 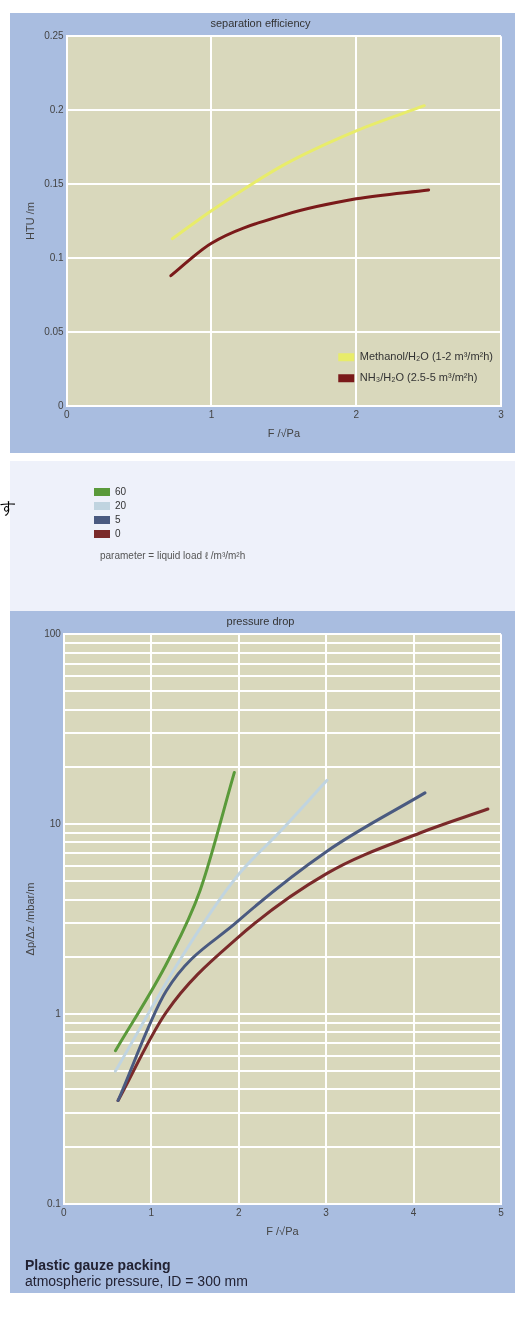 What do you see at coordinates (260, 620) in the screenshot?
I see `chart-title: pressure drop` at bounding box center [260, 620].